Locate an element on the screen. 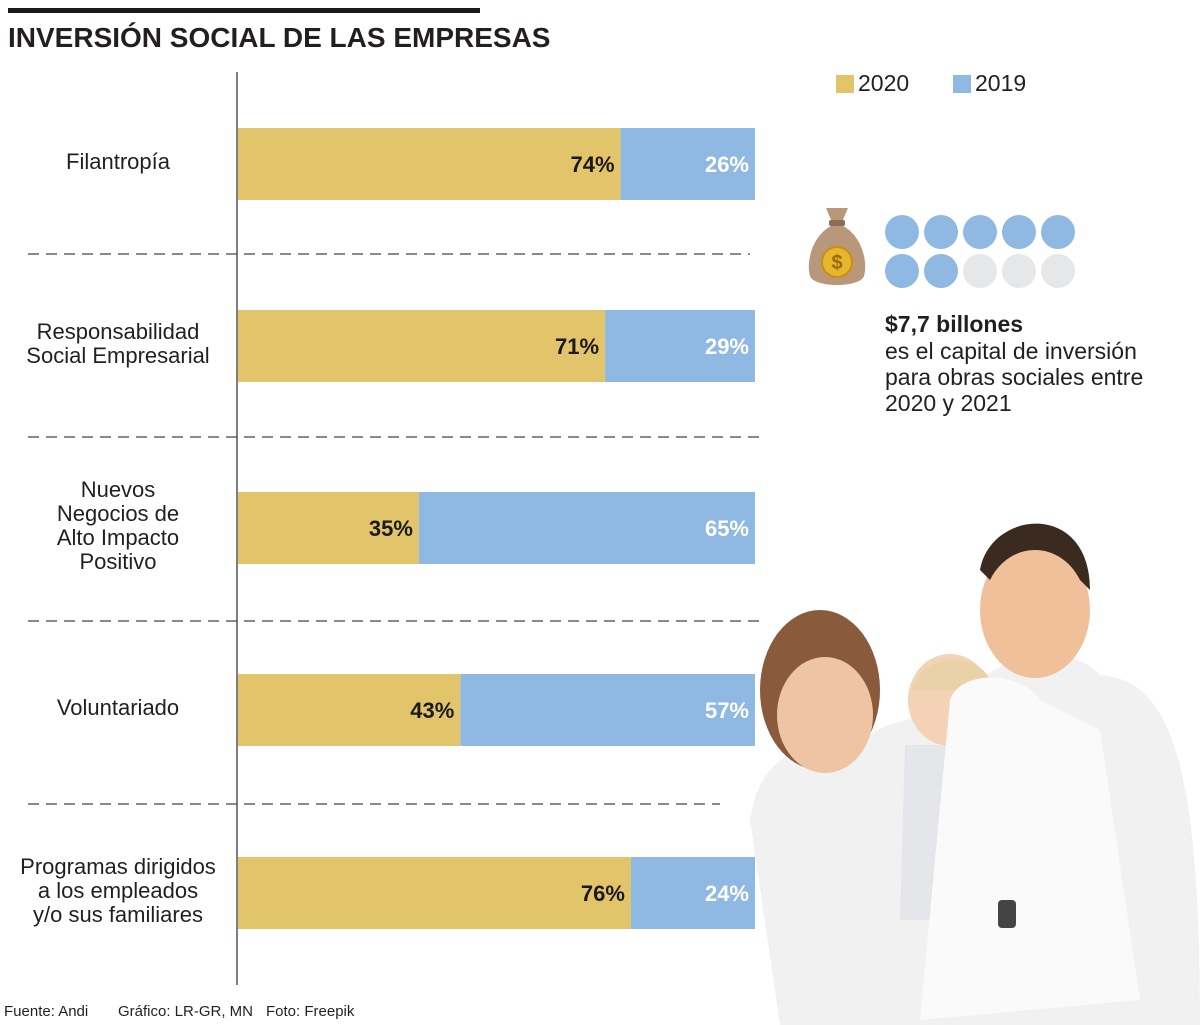 This screenshot has width=1200, height=1025. legend-item-2019: 2019 is located at coordinates (989, 83).